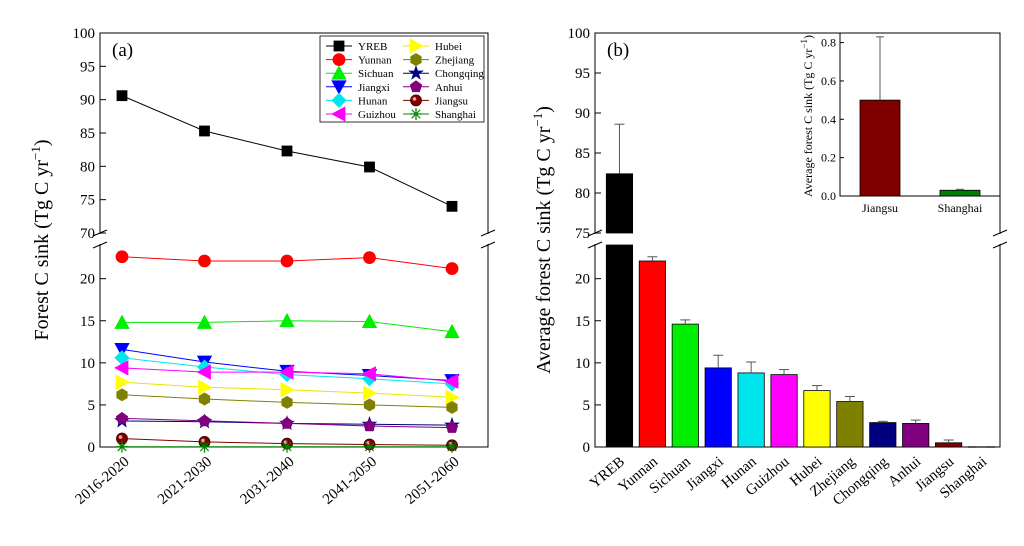 Image resolution: width=1024 pixels, height=546 pixels. Describe the element at coordinates (121, 368) in the screenshot. I see `point-guizhou-0-shape` at that location.